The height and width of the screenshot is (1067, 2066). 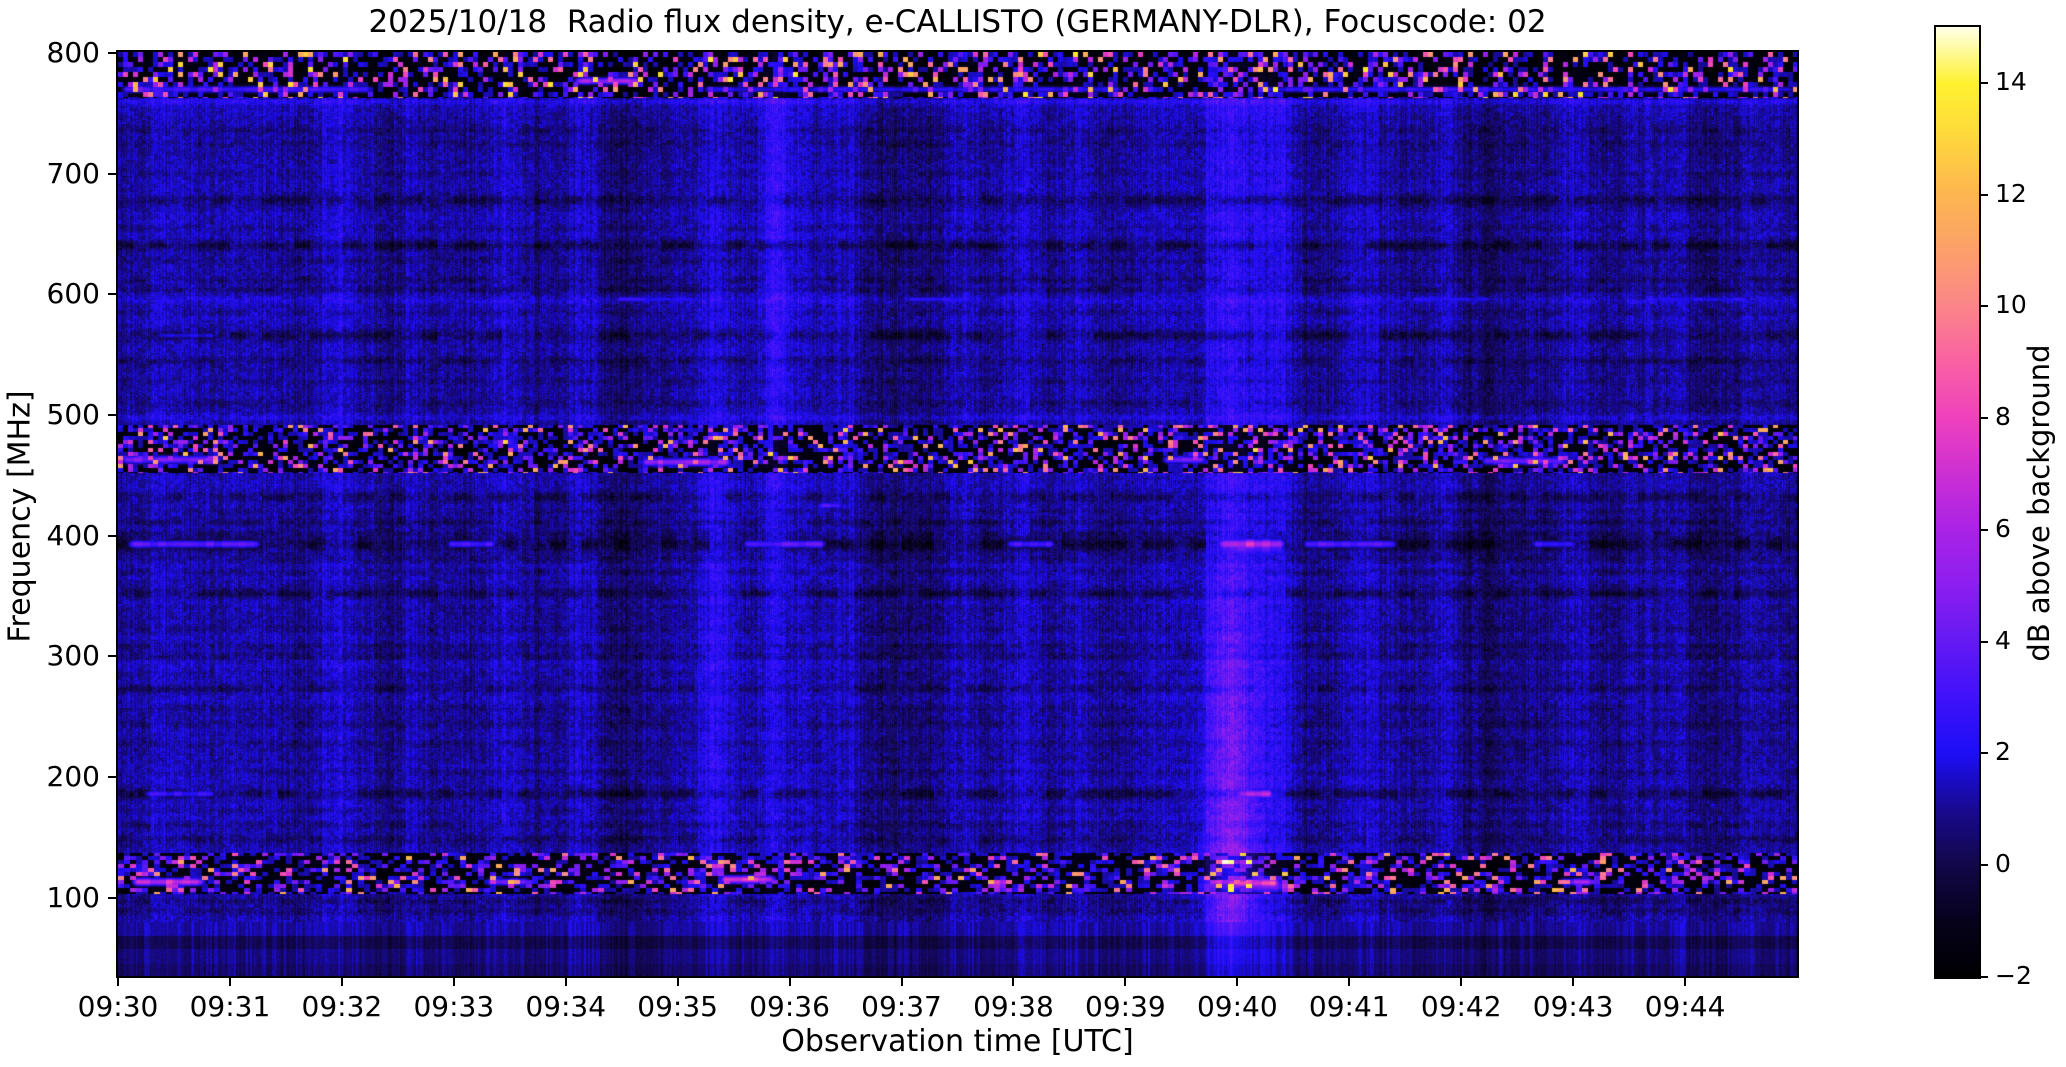 I want to click on y-tick-label: 500, so click(x=73, y=415).